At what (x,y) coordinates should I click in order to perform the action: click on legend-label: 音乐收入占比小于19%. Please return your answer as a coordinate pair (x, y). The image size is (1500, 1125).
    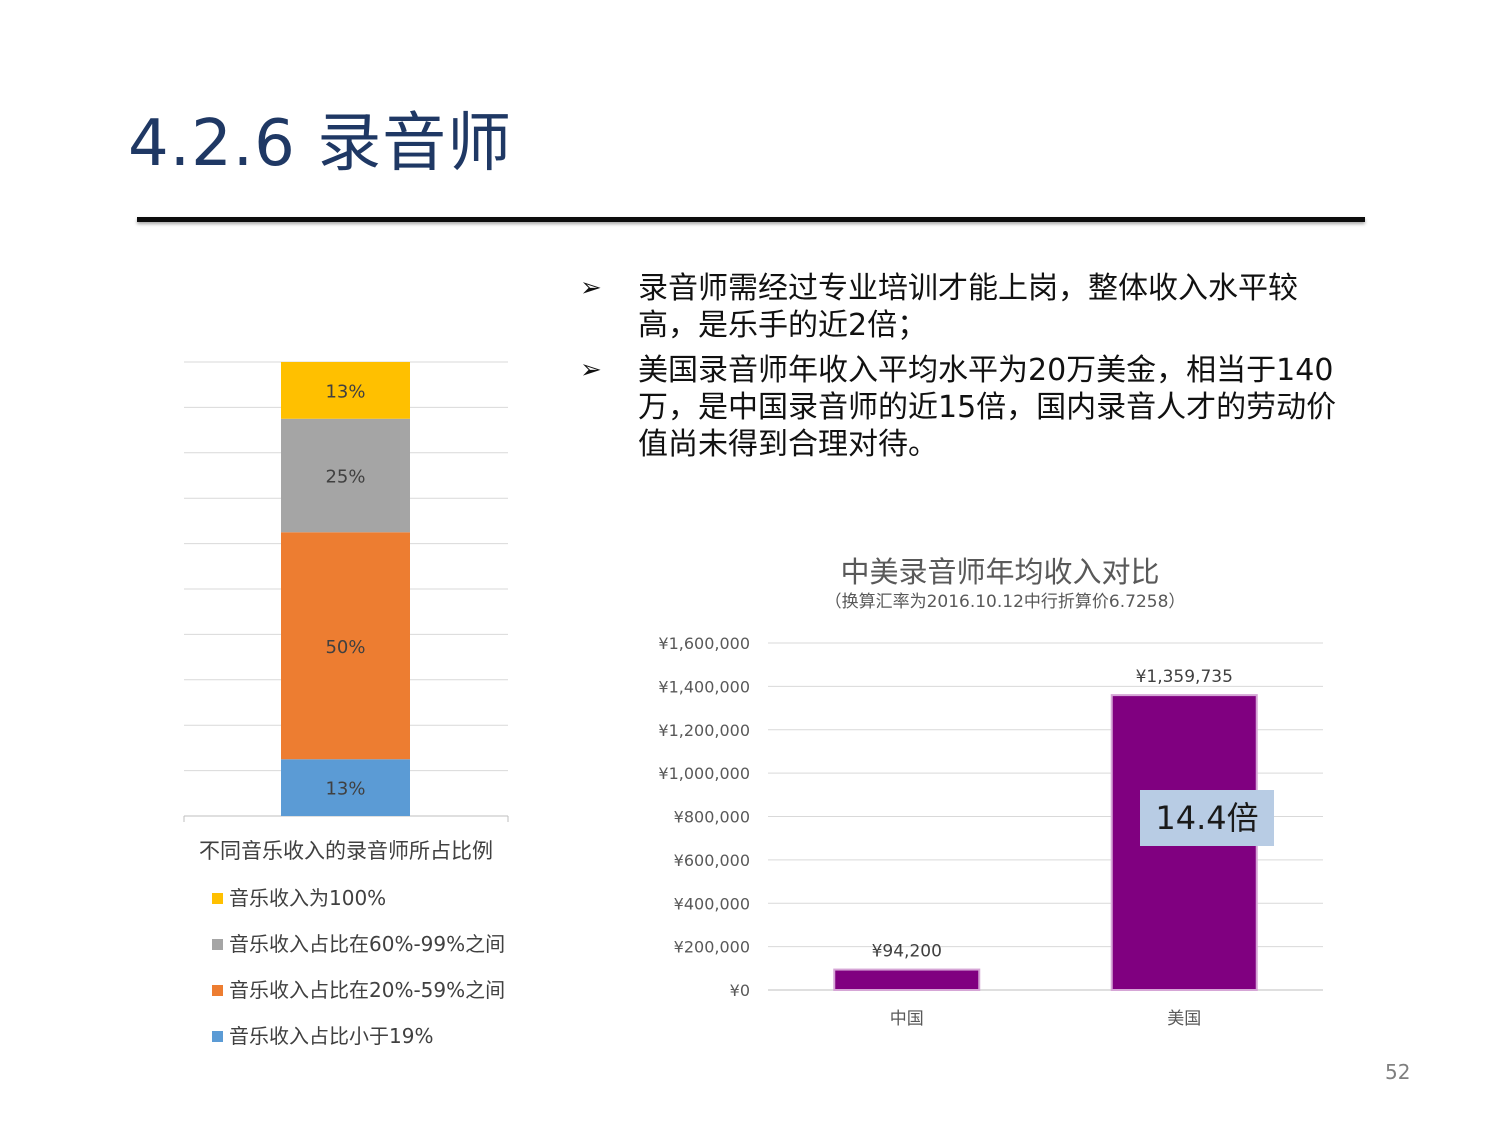
    Looking at the image, I should click on (331, 1036).